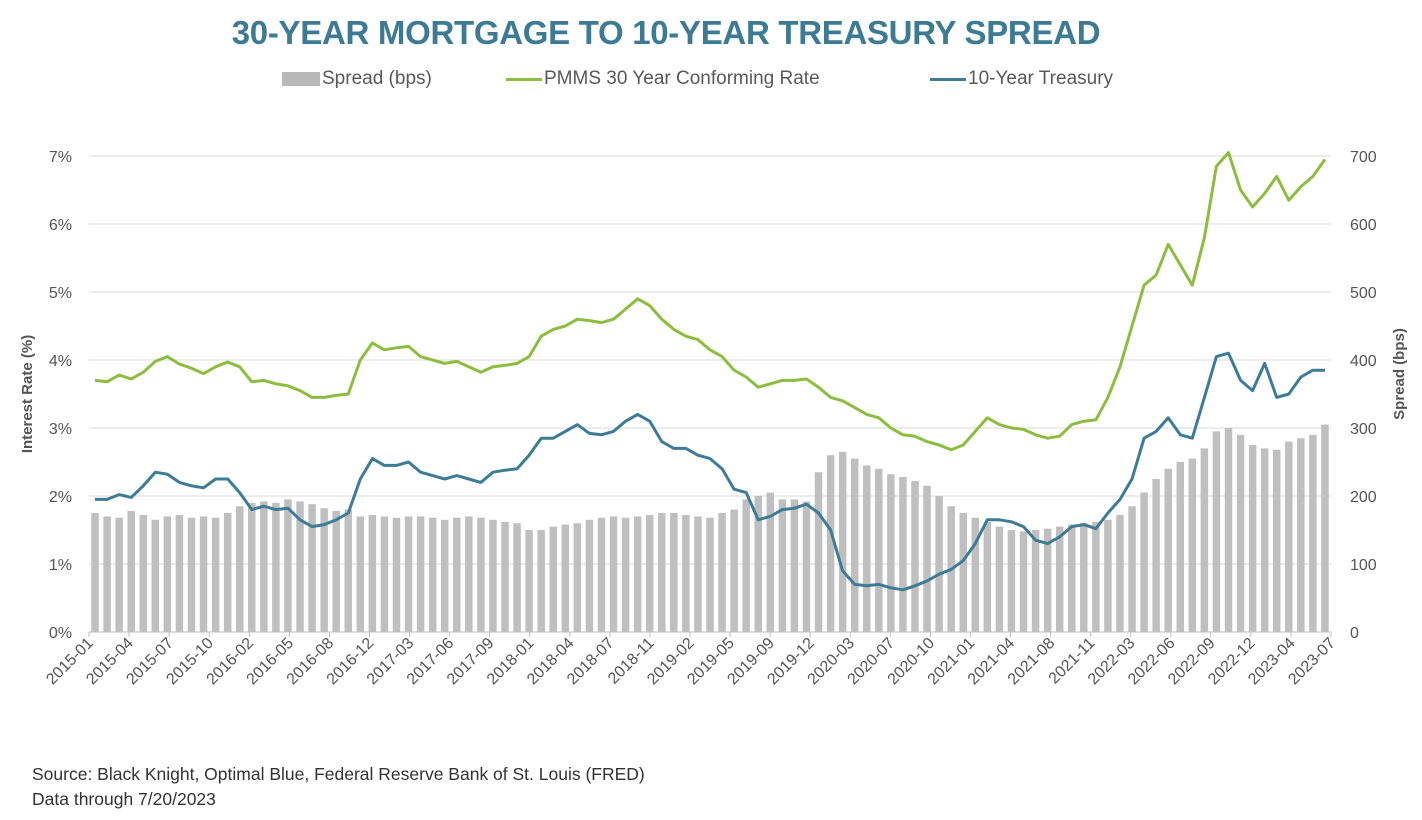  What do you see at coordinates (60, 497) in the screenshot?
I see `y-tick-left: 2%` at bounding box center [60, 497].